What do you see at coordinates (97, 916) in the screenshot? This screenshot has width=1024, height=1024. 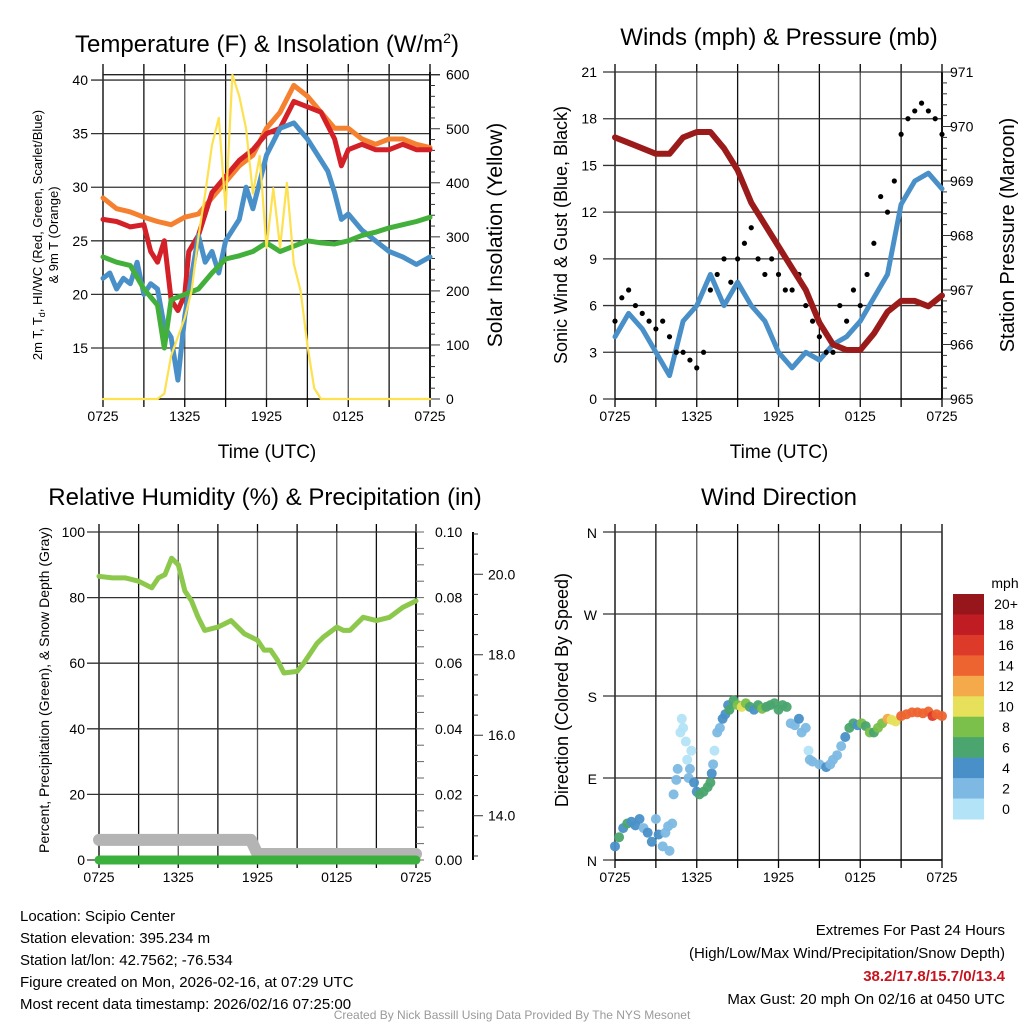 I see `location-text: Location: Scipio Center` at bounding box center [97, 916].